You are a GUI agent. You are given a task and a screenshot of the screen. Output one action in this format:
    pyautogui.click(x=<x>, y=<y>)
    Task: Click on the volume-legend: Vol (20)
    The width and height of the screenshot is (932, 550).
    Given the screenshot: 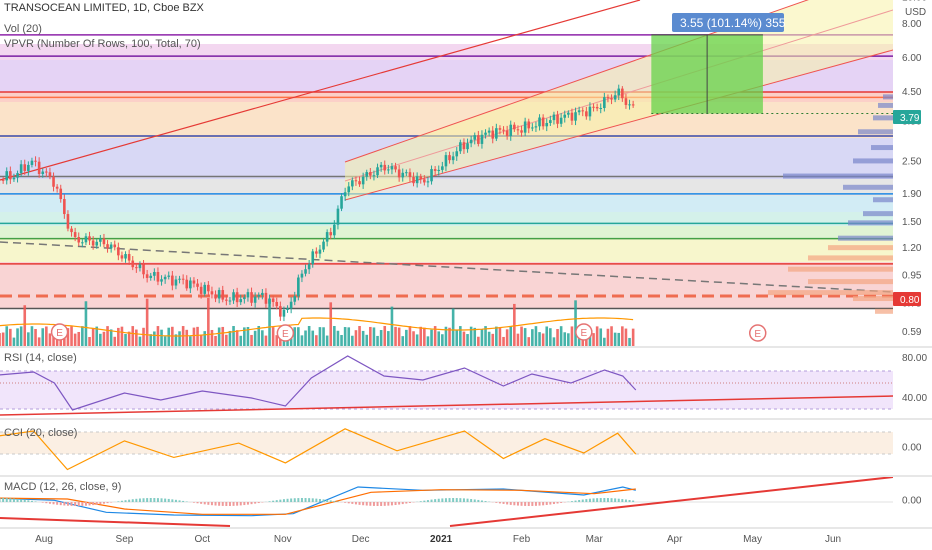 What is the action you would take?
    pyautogui.click(x=23, y=29)
    